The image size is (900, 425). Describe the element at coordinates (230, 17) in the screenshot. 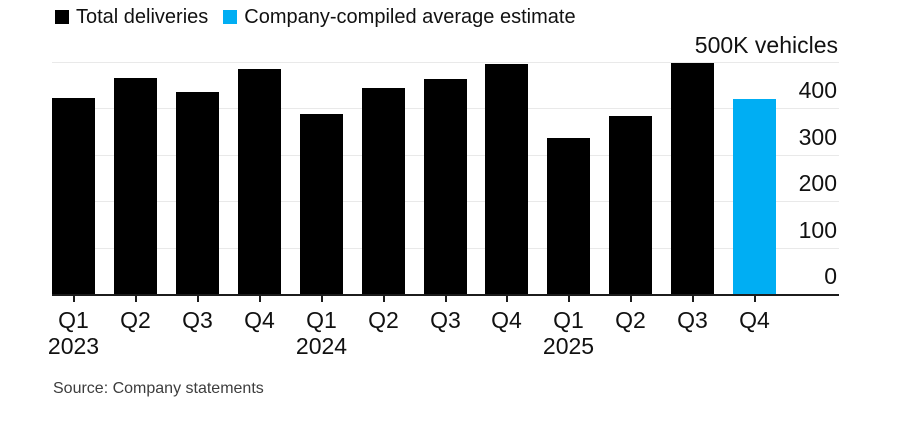

I see `legend-swatch-blue-icon` at that location.